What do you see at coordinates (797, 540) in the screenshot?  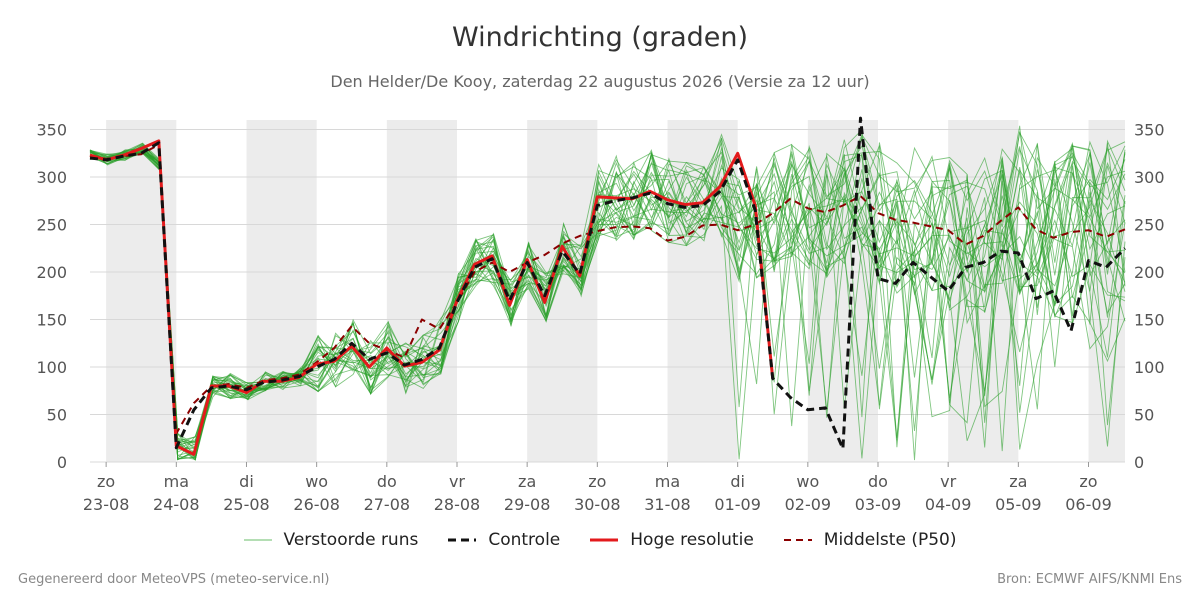 I see `legend-swatch-median` at bounding box center [797, 540].